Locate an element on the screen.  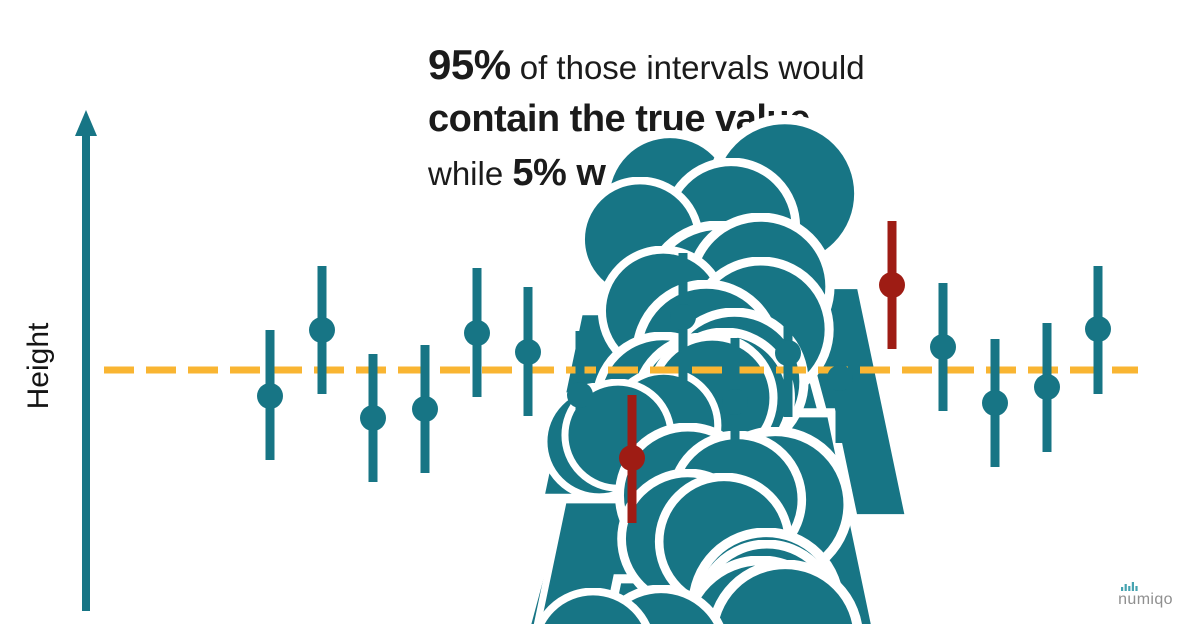
headline-line-1: 95% of those intervals would is located at coordinates (646, 65).